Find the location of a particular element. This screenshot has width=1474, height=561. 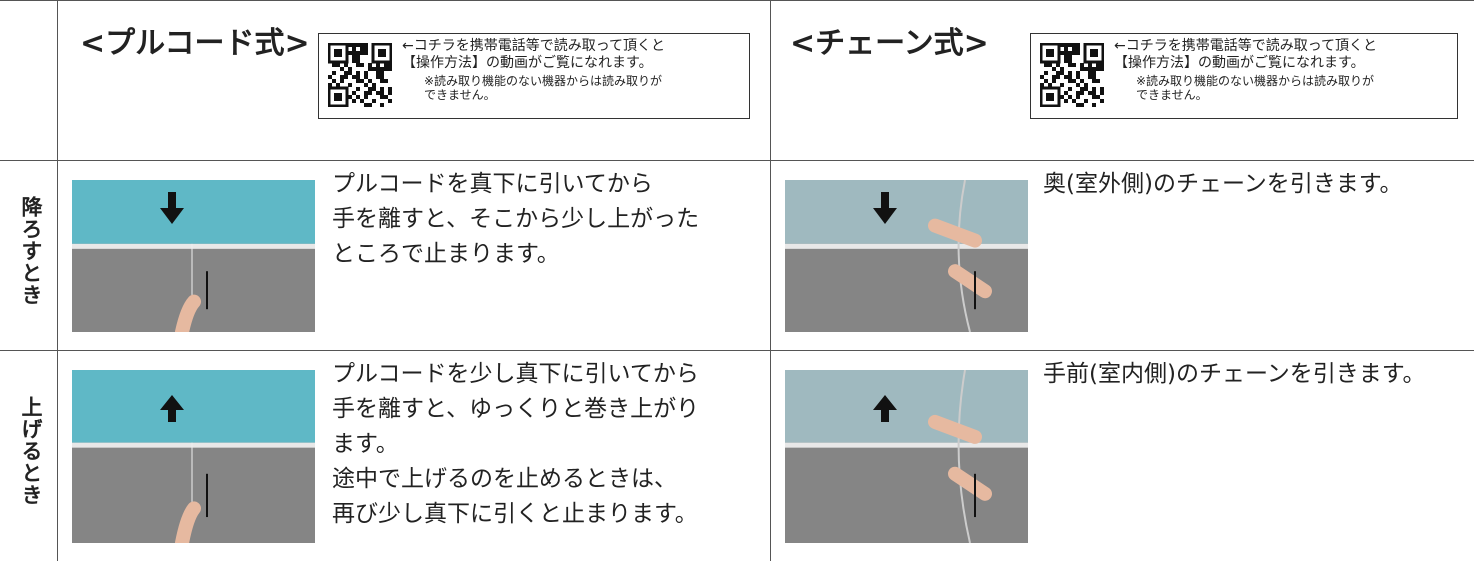

description-line: 手を離すと、ゆっくりと巻き上がり is located at coordinates (516, 409).